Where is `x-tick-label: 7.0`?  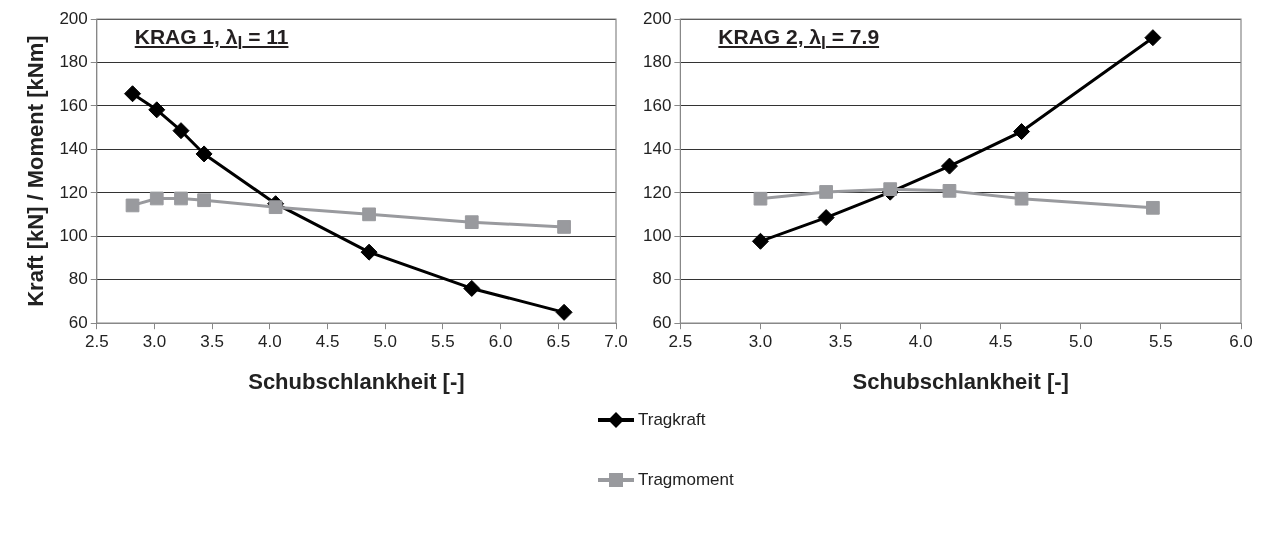
x-tick-label: 7.0 is located at coordinates (616, 342).